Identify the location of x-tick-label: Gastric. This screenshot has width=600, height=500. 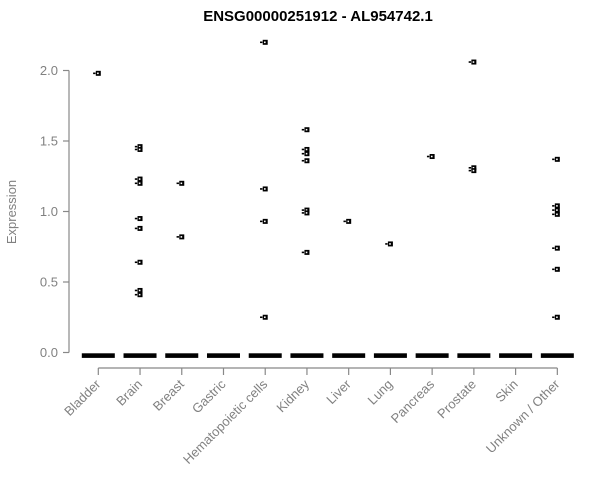
(209, 396).